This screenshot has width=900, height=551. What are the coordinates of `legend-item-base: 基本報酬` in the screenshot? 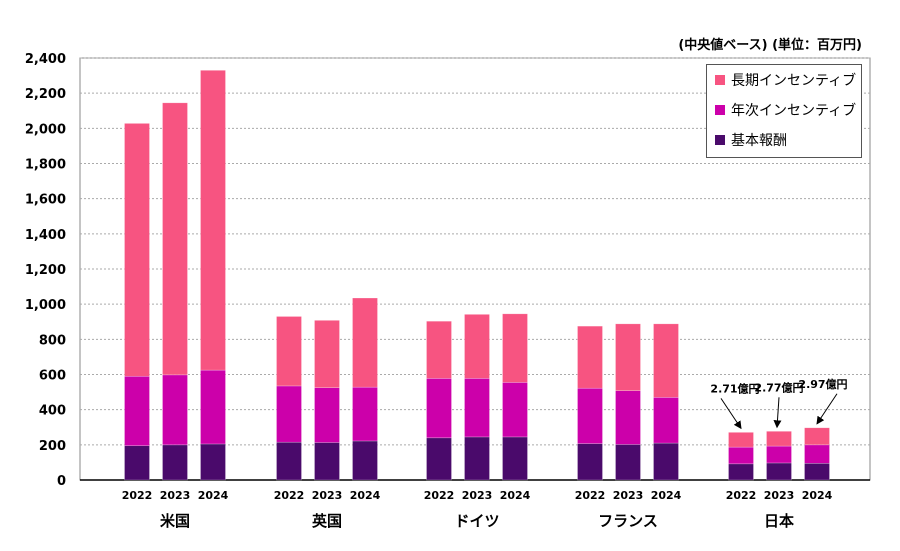 It's located at (784, 140).